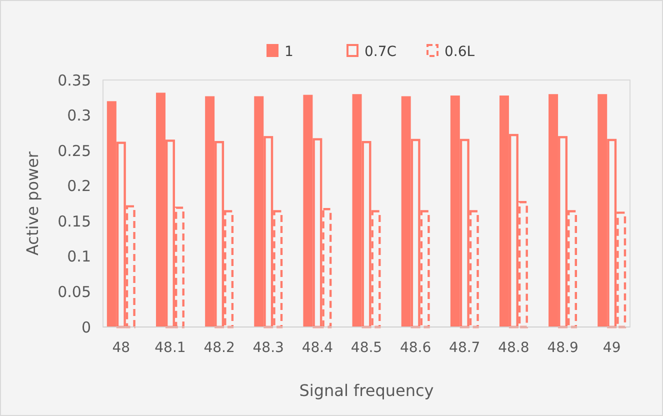 The width and height of the screenshot is (663, 416). I want to click on x-tick-label: 48.4, so click(318, 348).